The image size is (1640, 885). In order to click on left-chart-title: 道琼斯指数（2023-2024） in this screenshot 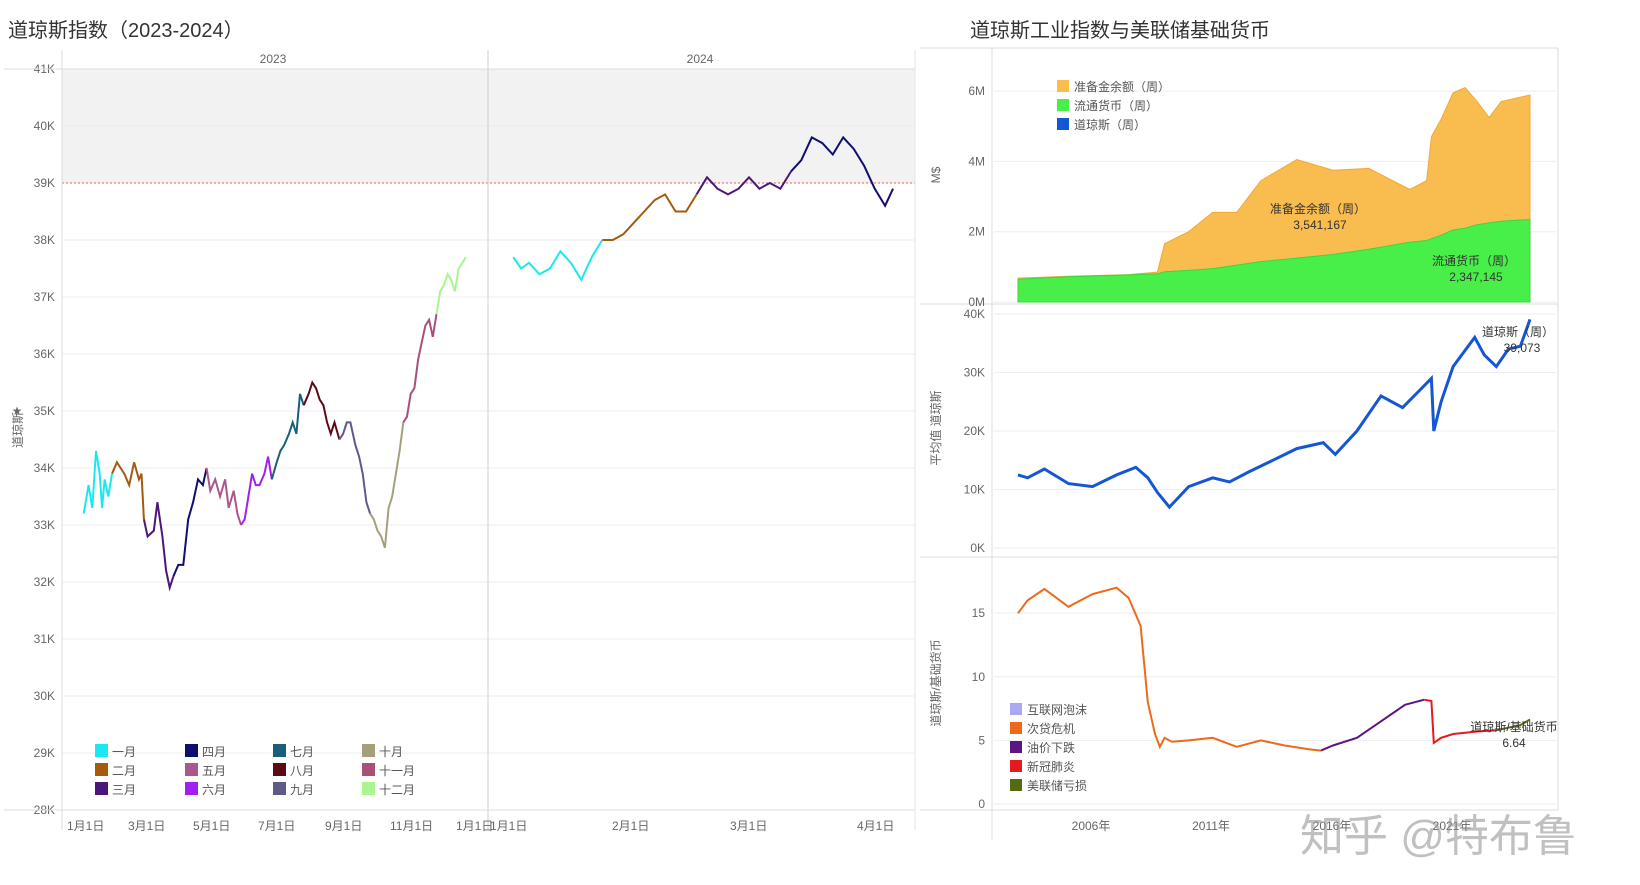, I will do `click(126, 31)`.